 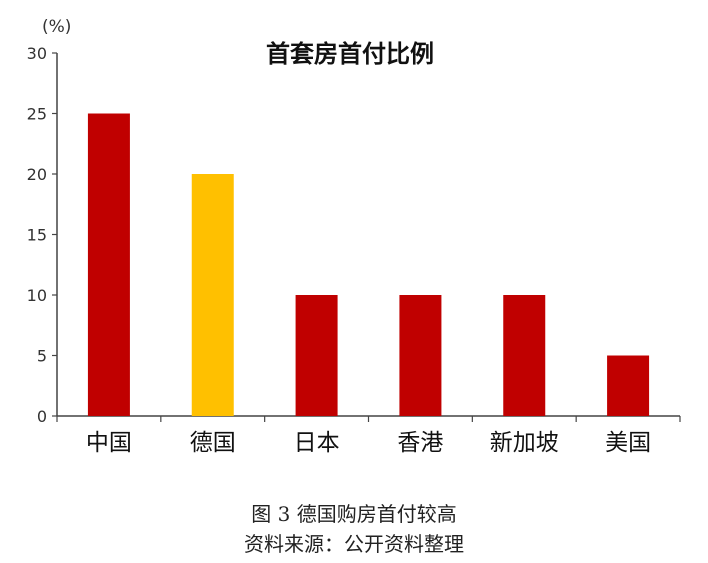 I want to click on y-tick-label: 0, so click(x=42, y=416).